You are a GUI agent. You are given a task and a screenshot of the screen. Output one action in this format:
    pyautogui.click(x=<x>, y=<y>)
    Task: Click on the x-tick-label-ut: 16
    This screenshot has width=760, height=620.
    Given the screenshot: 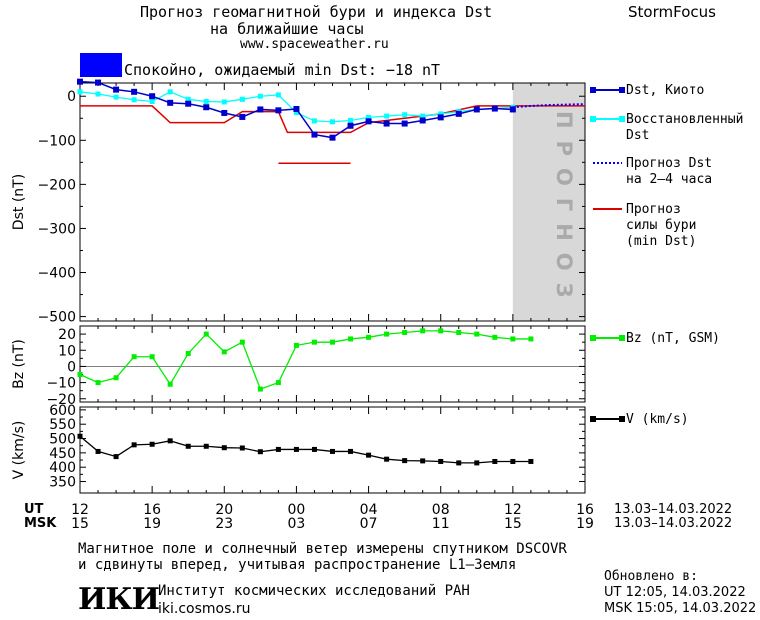 What is the action you would take?
    pyautogui.click(x=152, y=510)
    